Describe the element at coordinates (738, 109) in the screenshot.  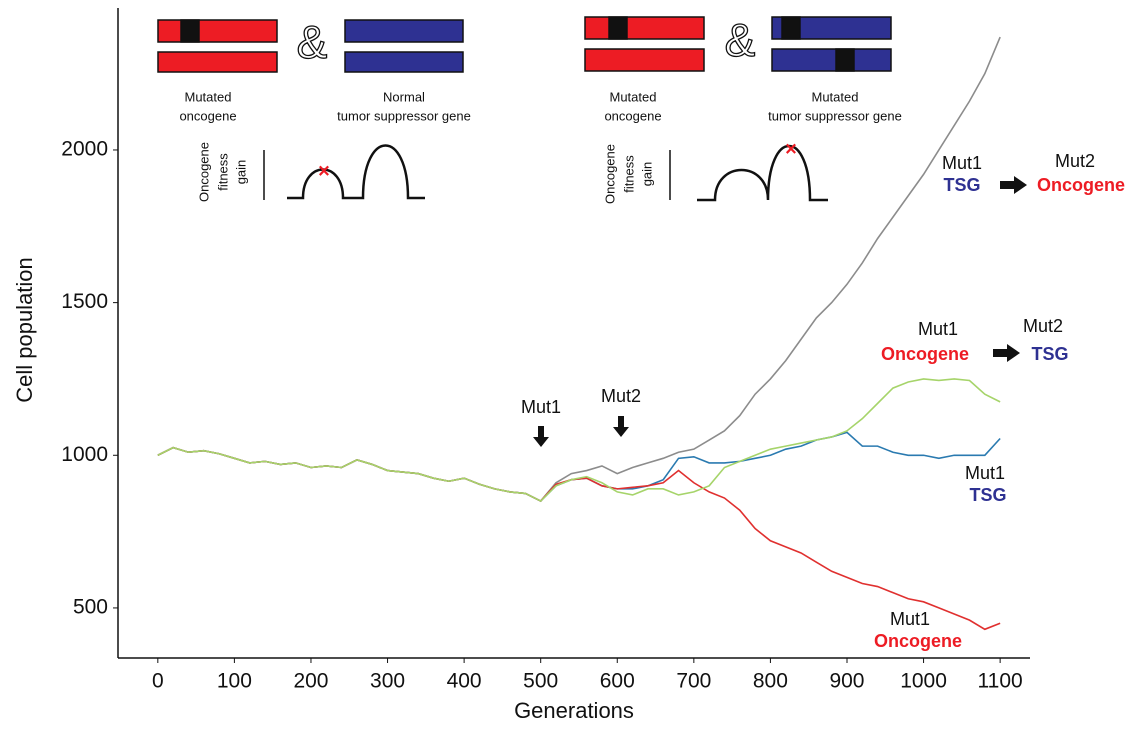
I see `diagram-right` at that location.